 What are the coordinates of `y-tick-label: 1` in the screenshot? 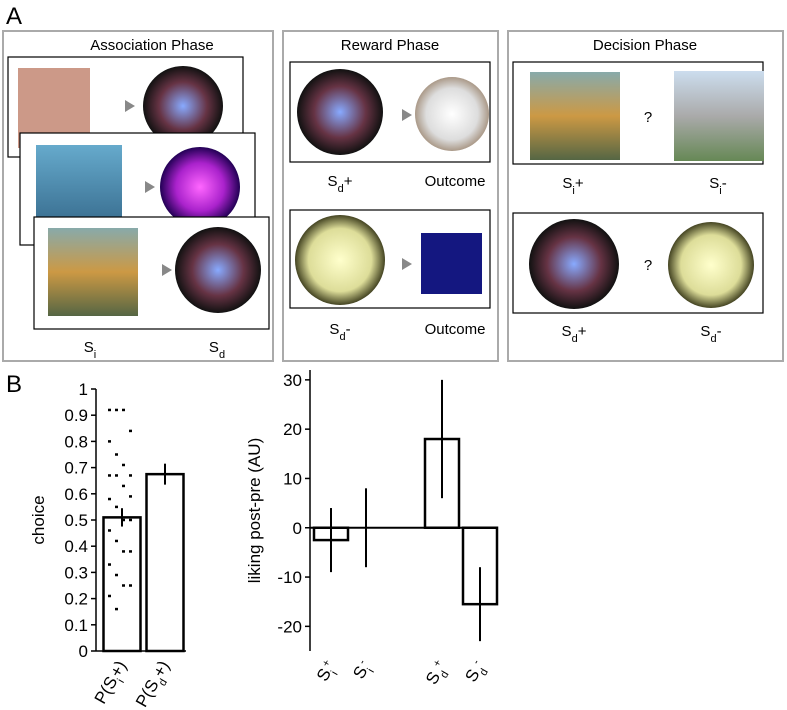 It's located at (83, 389).